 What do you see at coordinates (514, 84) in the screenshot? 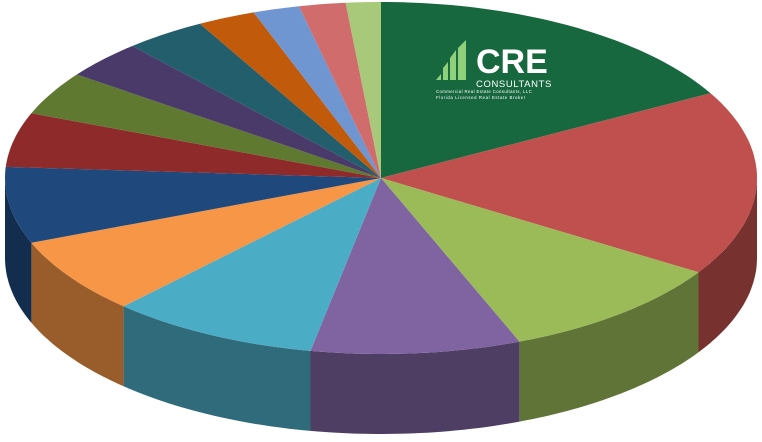
I see `logo-subtitle: CONSULTANTS` at bounding box center [514, 84].